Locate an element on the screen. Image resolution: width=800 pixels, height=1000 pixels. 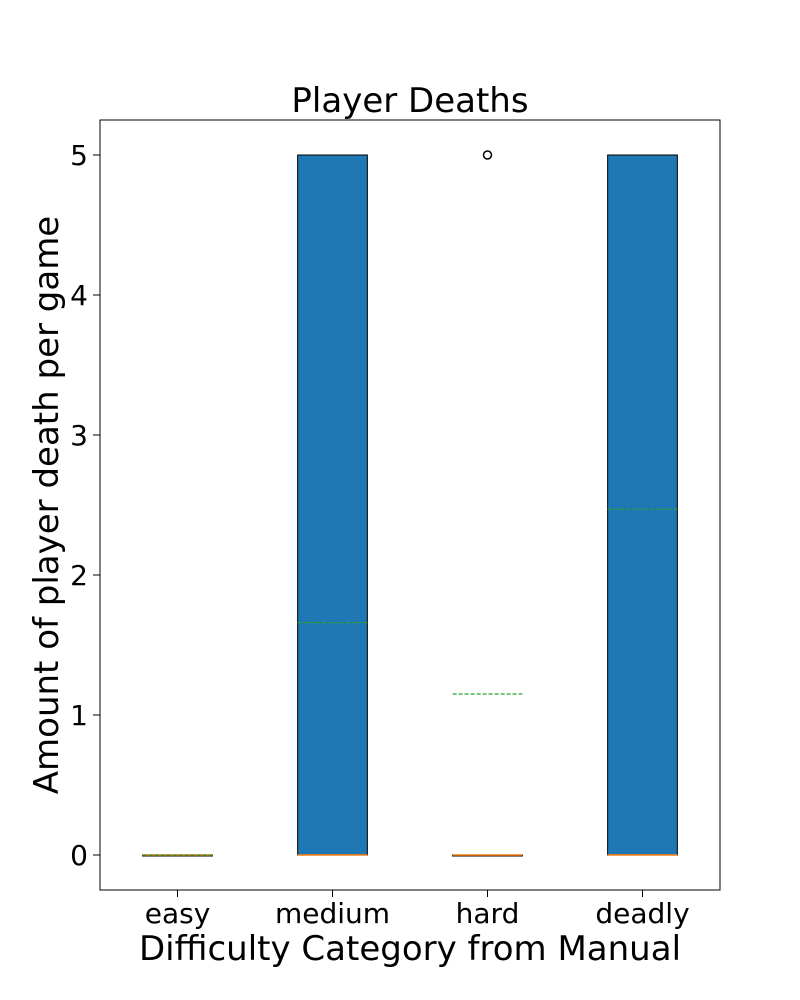
x-tick-label-easy: easy is located at coordinates (178, 913).